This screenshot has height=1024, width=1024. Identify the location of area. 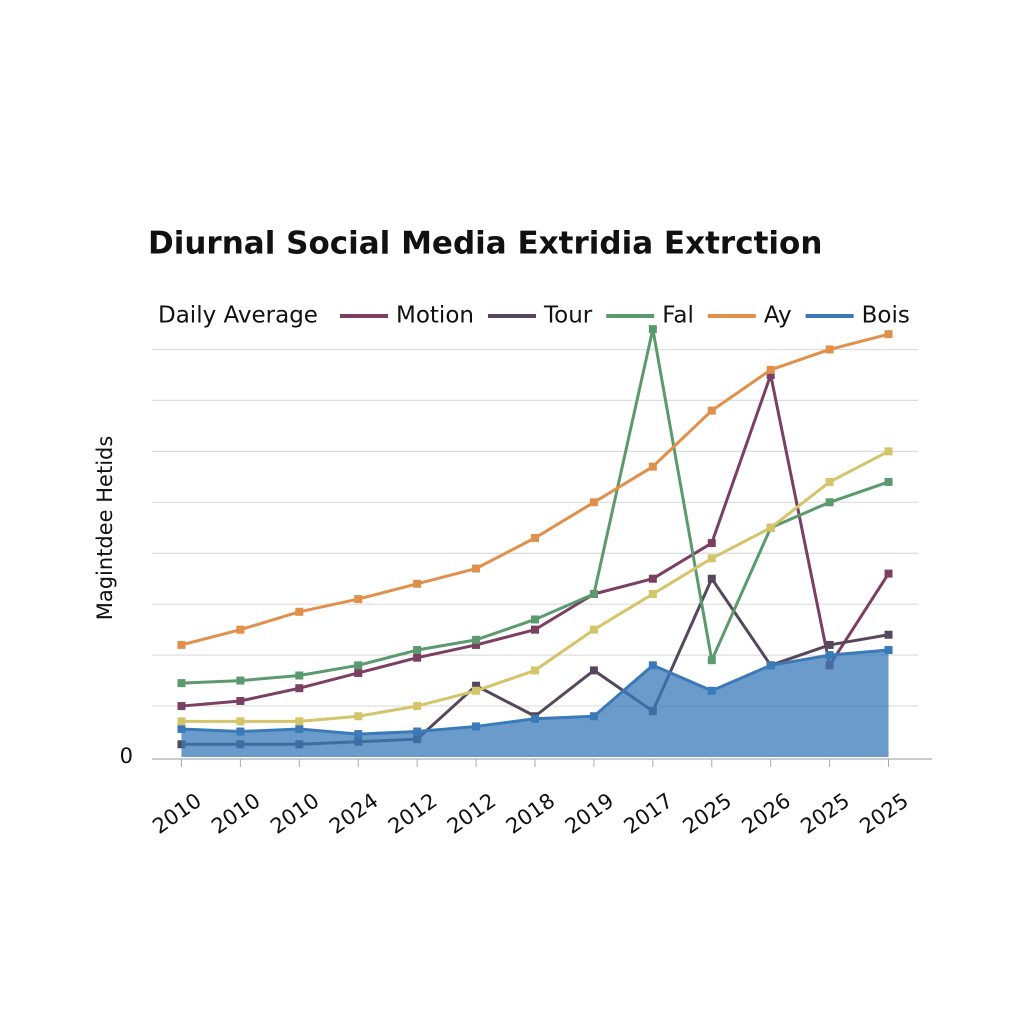
(535, 703).